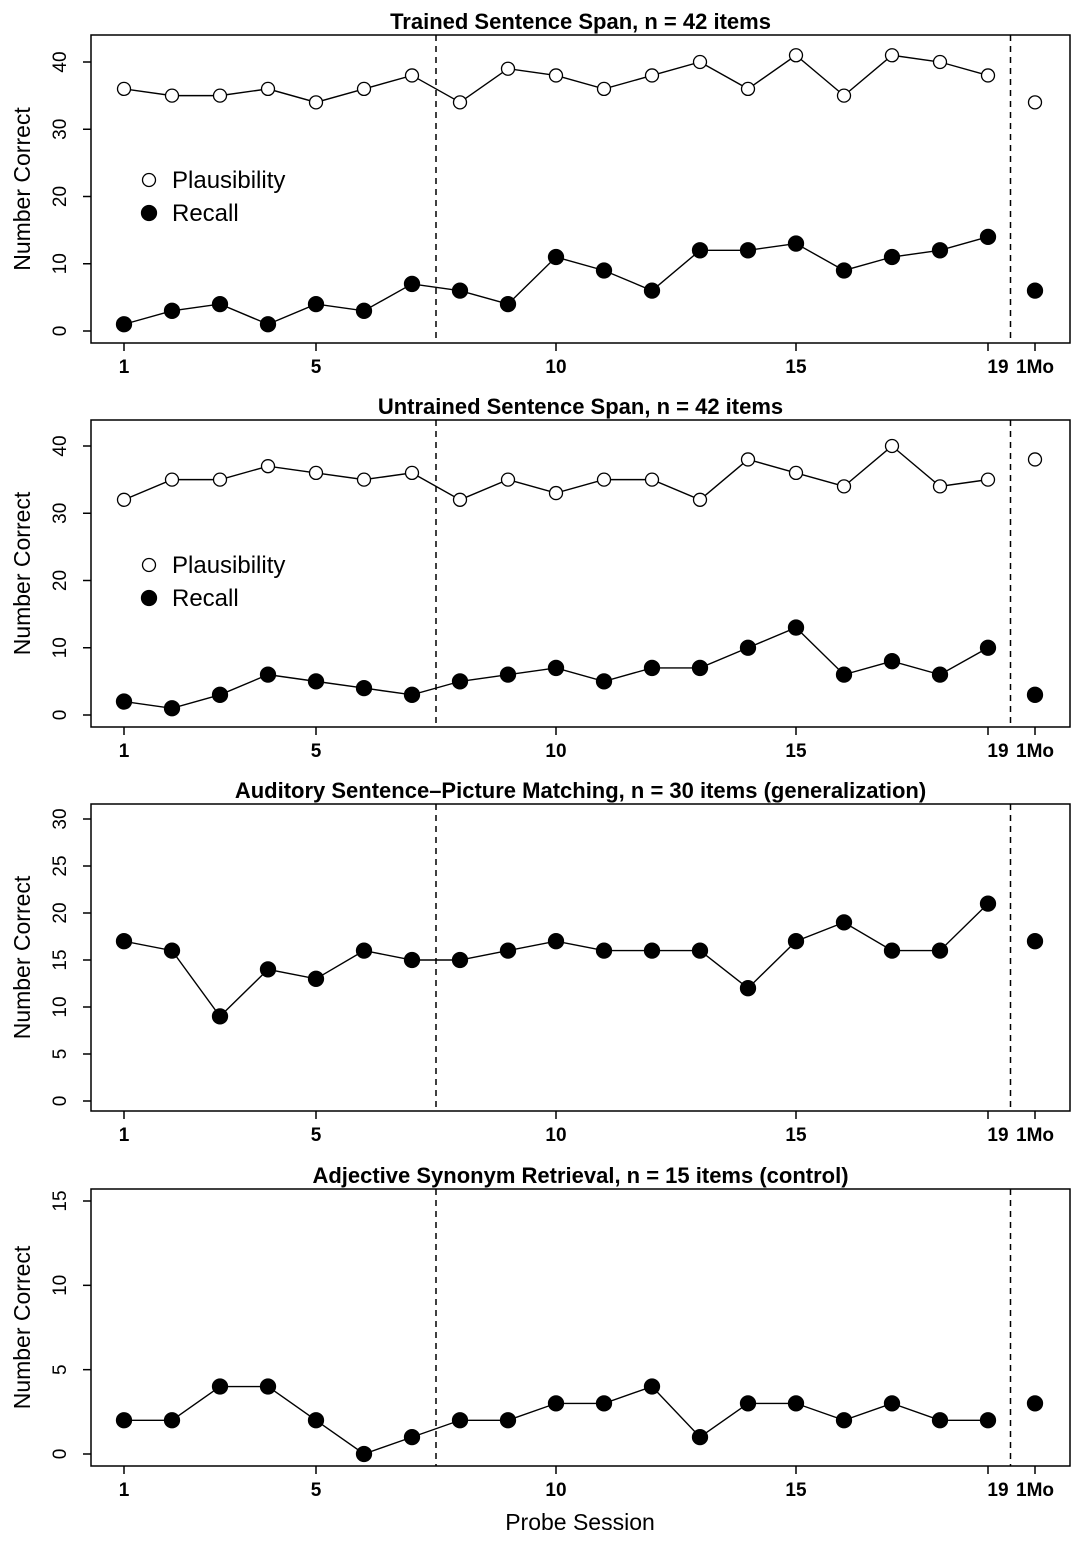  Describe the element at coordinates (316, 1135) in the screenshot. I see `x-tick-label: 5` at that location.